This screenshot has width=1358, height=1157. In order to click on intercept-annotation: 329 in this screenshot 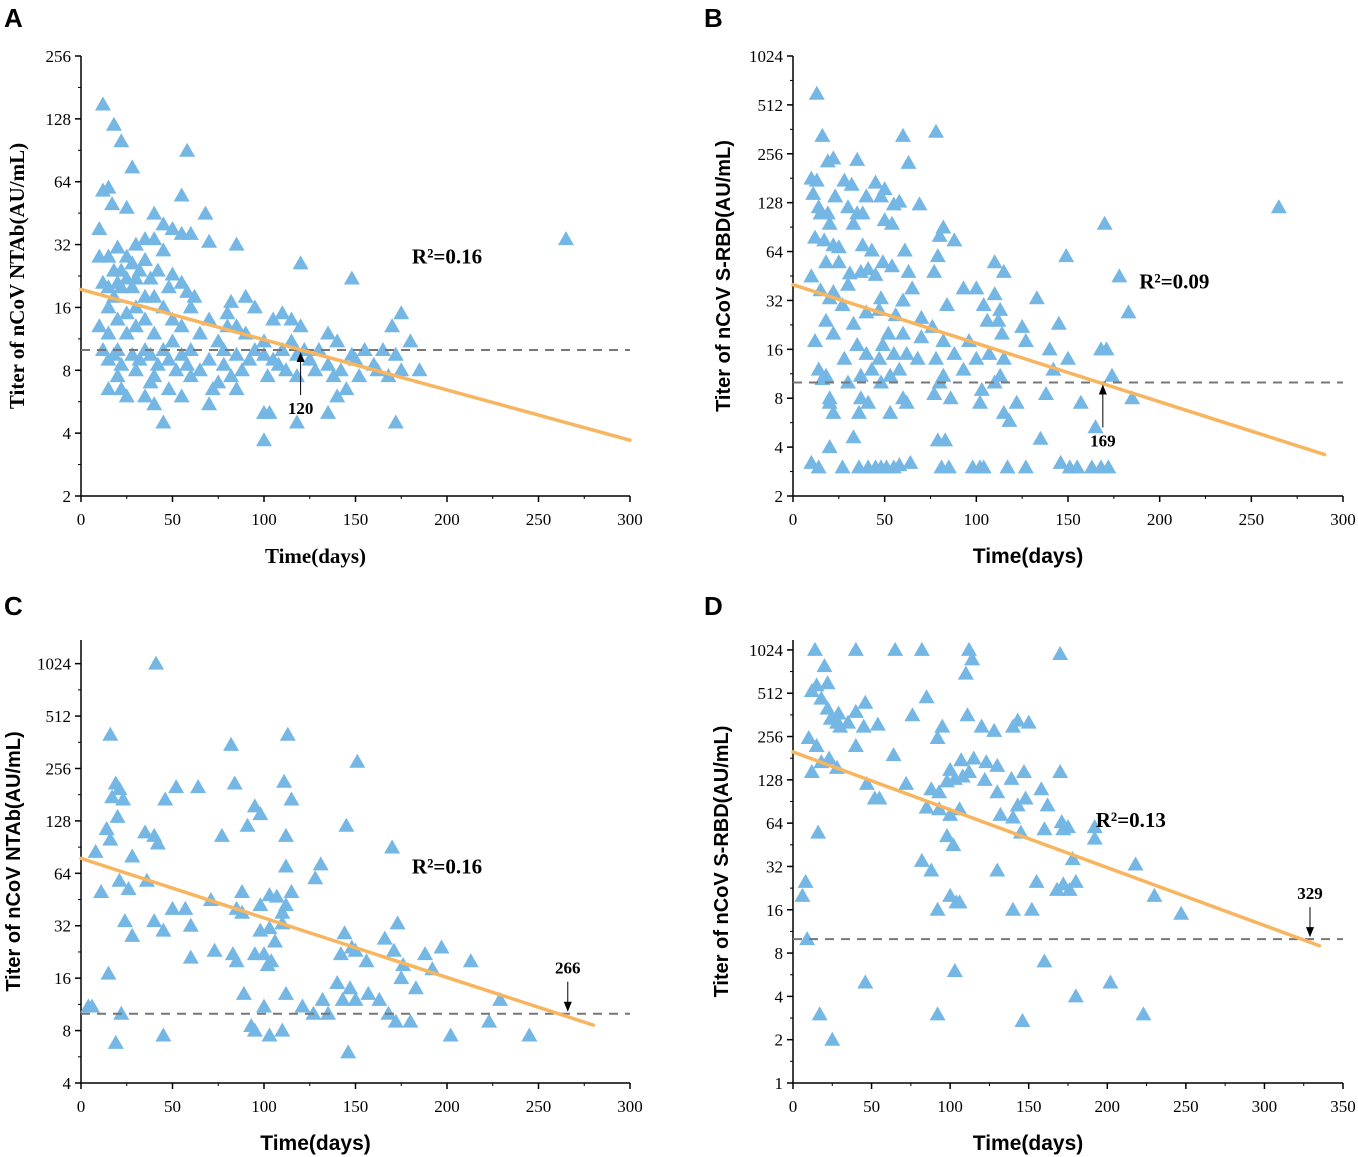, I will do `click(1310, 911)`.